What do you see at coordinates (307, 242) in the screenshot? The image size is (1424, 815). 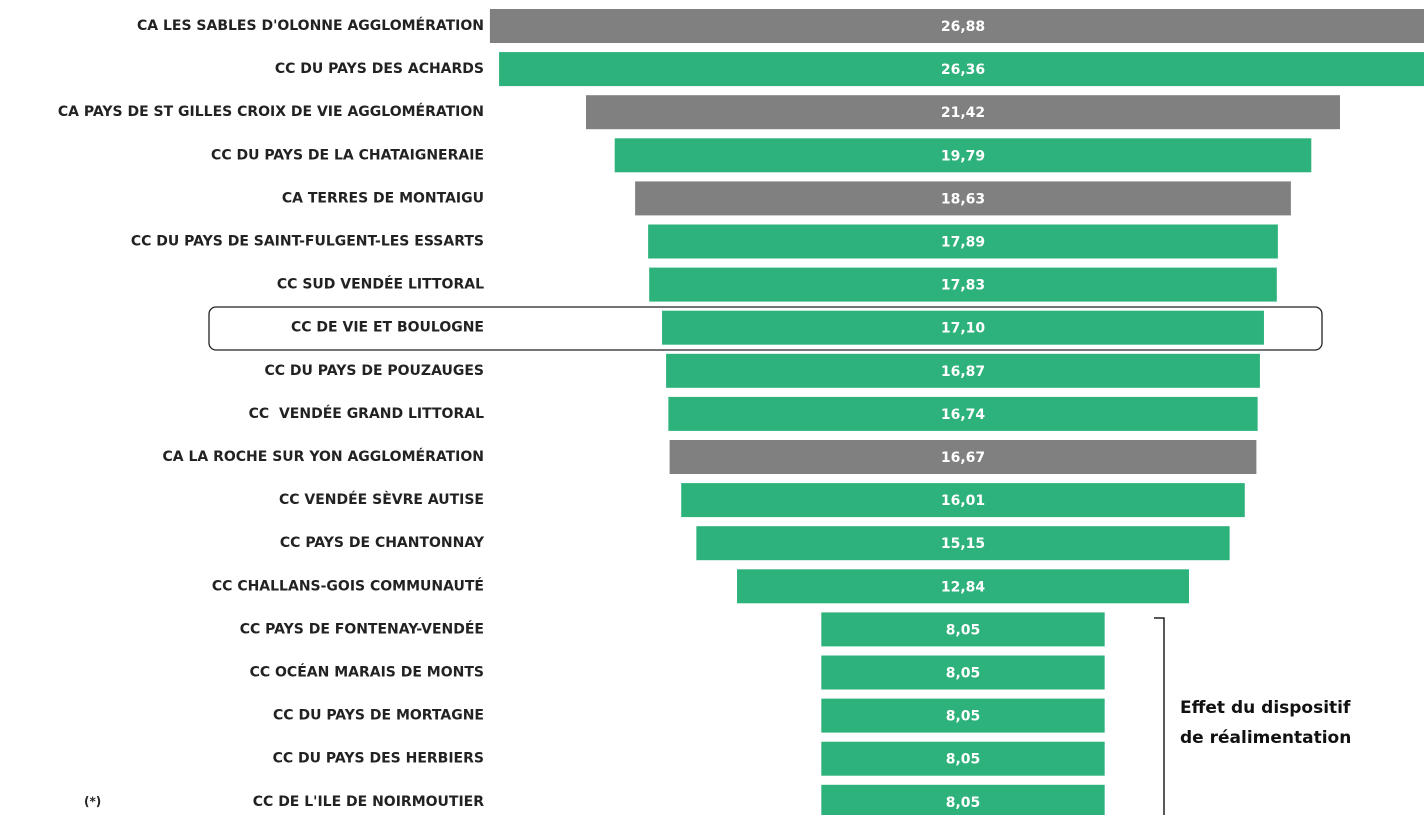 I see `category-label: CC DU PAYS DE SAINT-FULGENT-LES ESSARTS` at bounding box center [307, 242].